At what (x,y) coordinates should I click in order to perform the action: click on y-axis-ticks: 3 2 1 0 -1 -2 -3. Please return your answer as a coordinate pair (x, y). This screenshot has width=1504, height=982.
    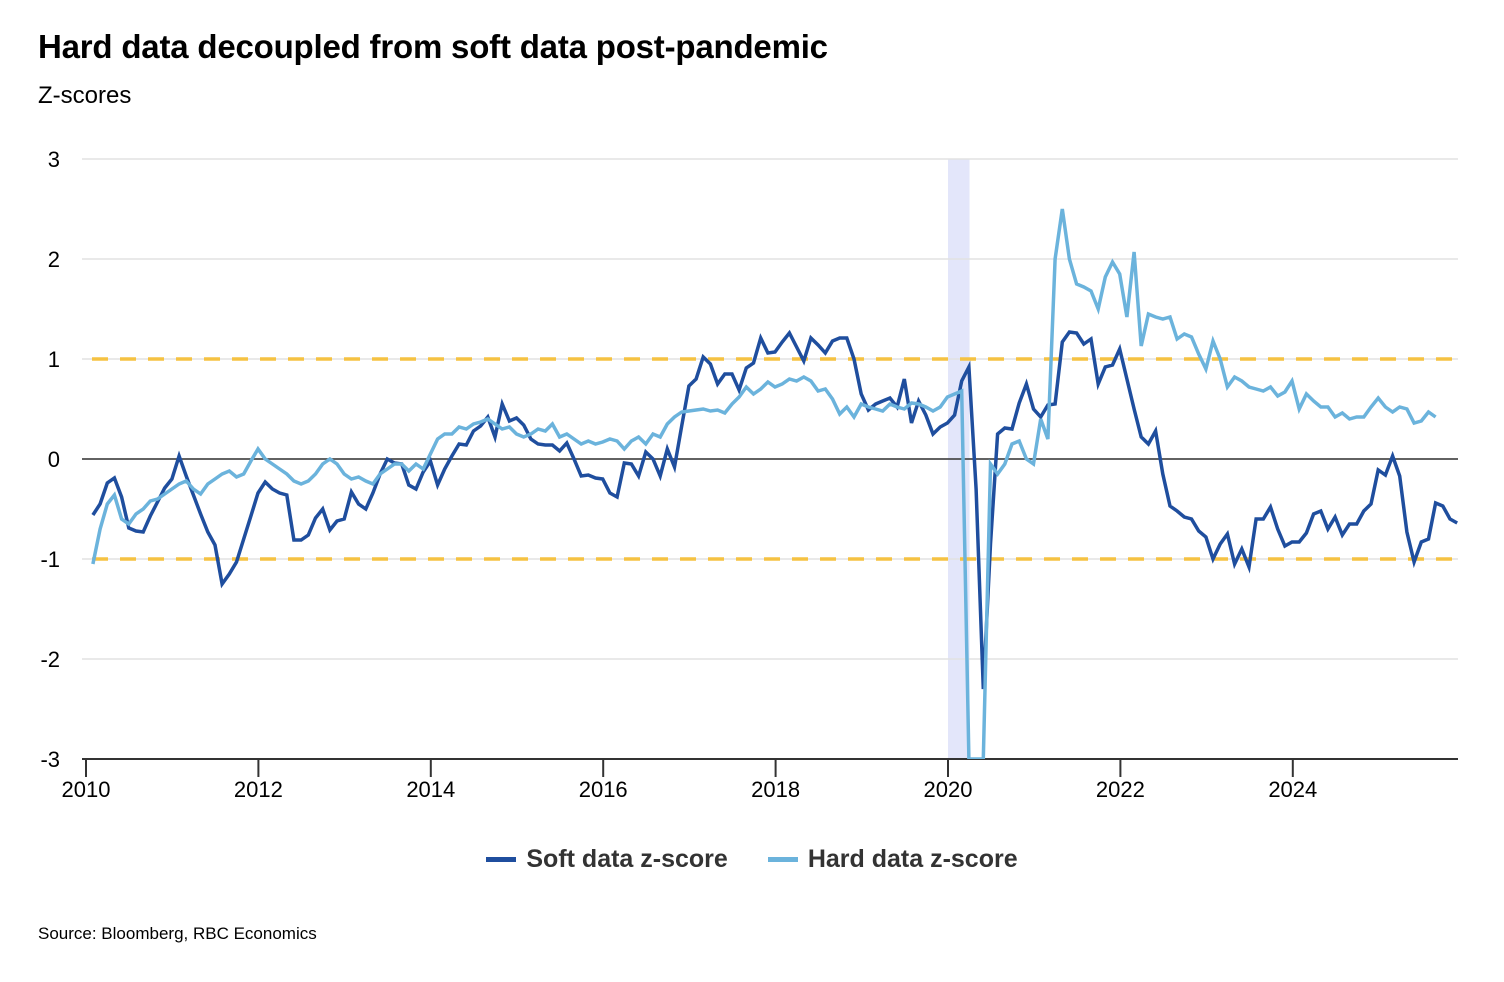
    Looking at the image, I should click on (50, 459).